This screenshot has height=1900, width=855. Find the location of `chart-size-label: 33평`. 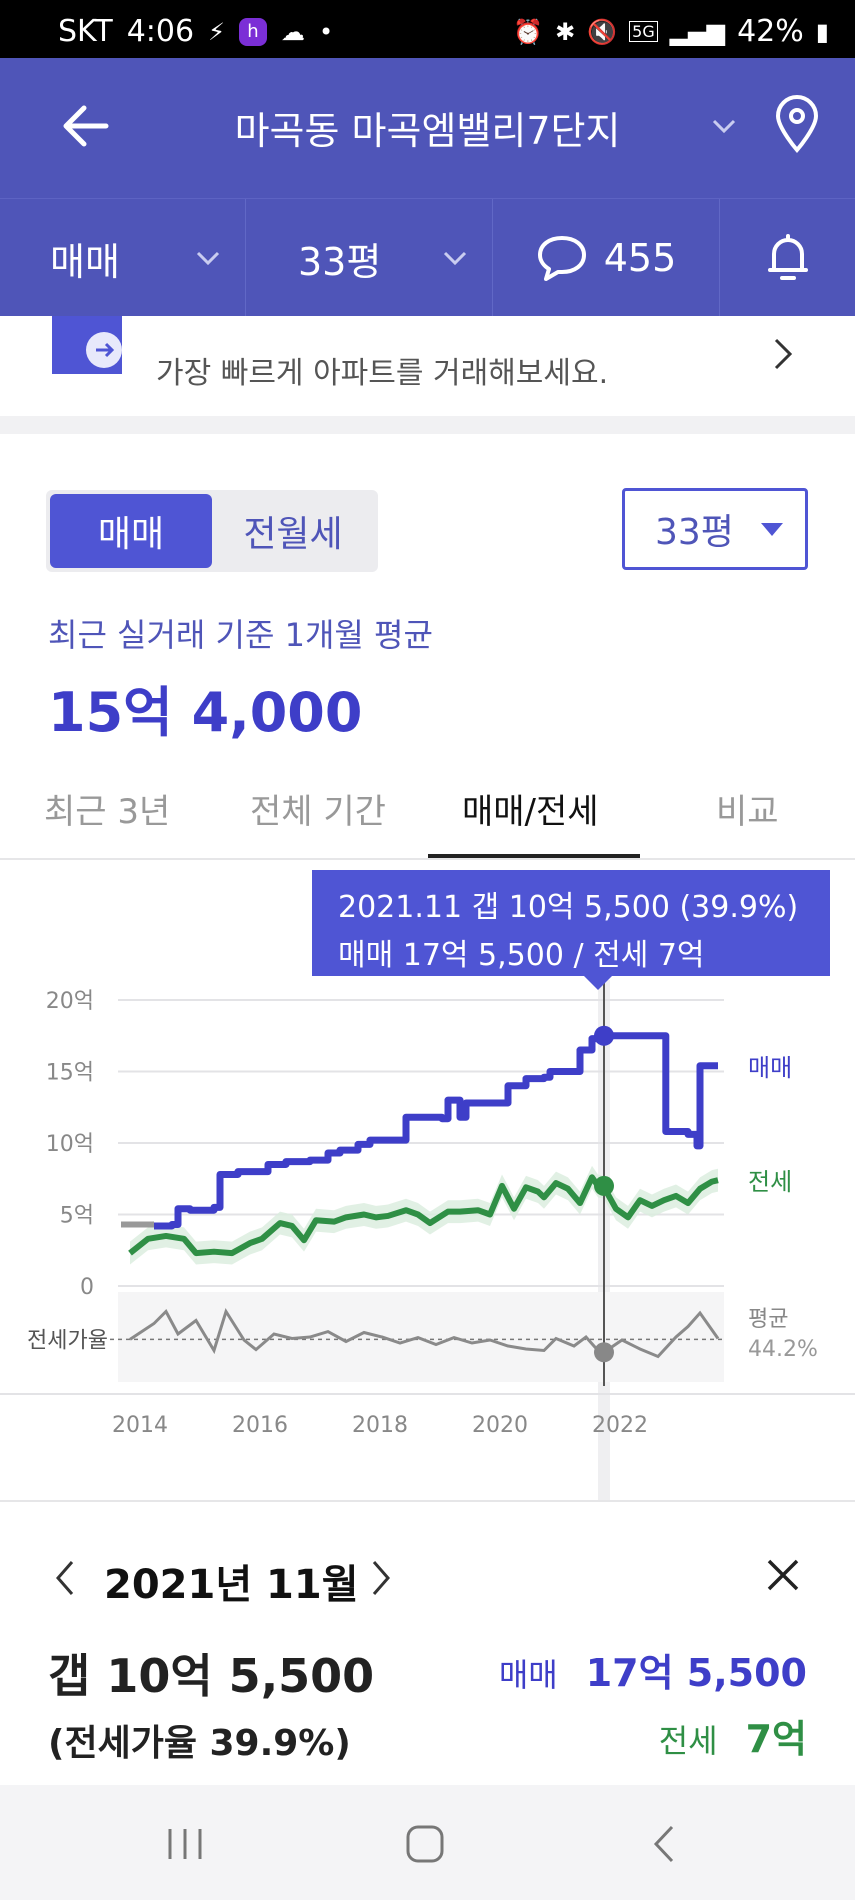

chart-size-label: 33평 is located at coordinates (694, 532).